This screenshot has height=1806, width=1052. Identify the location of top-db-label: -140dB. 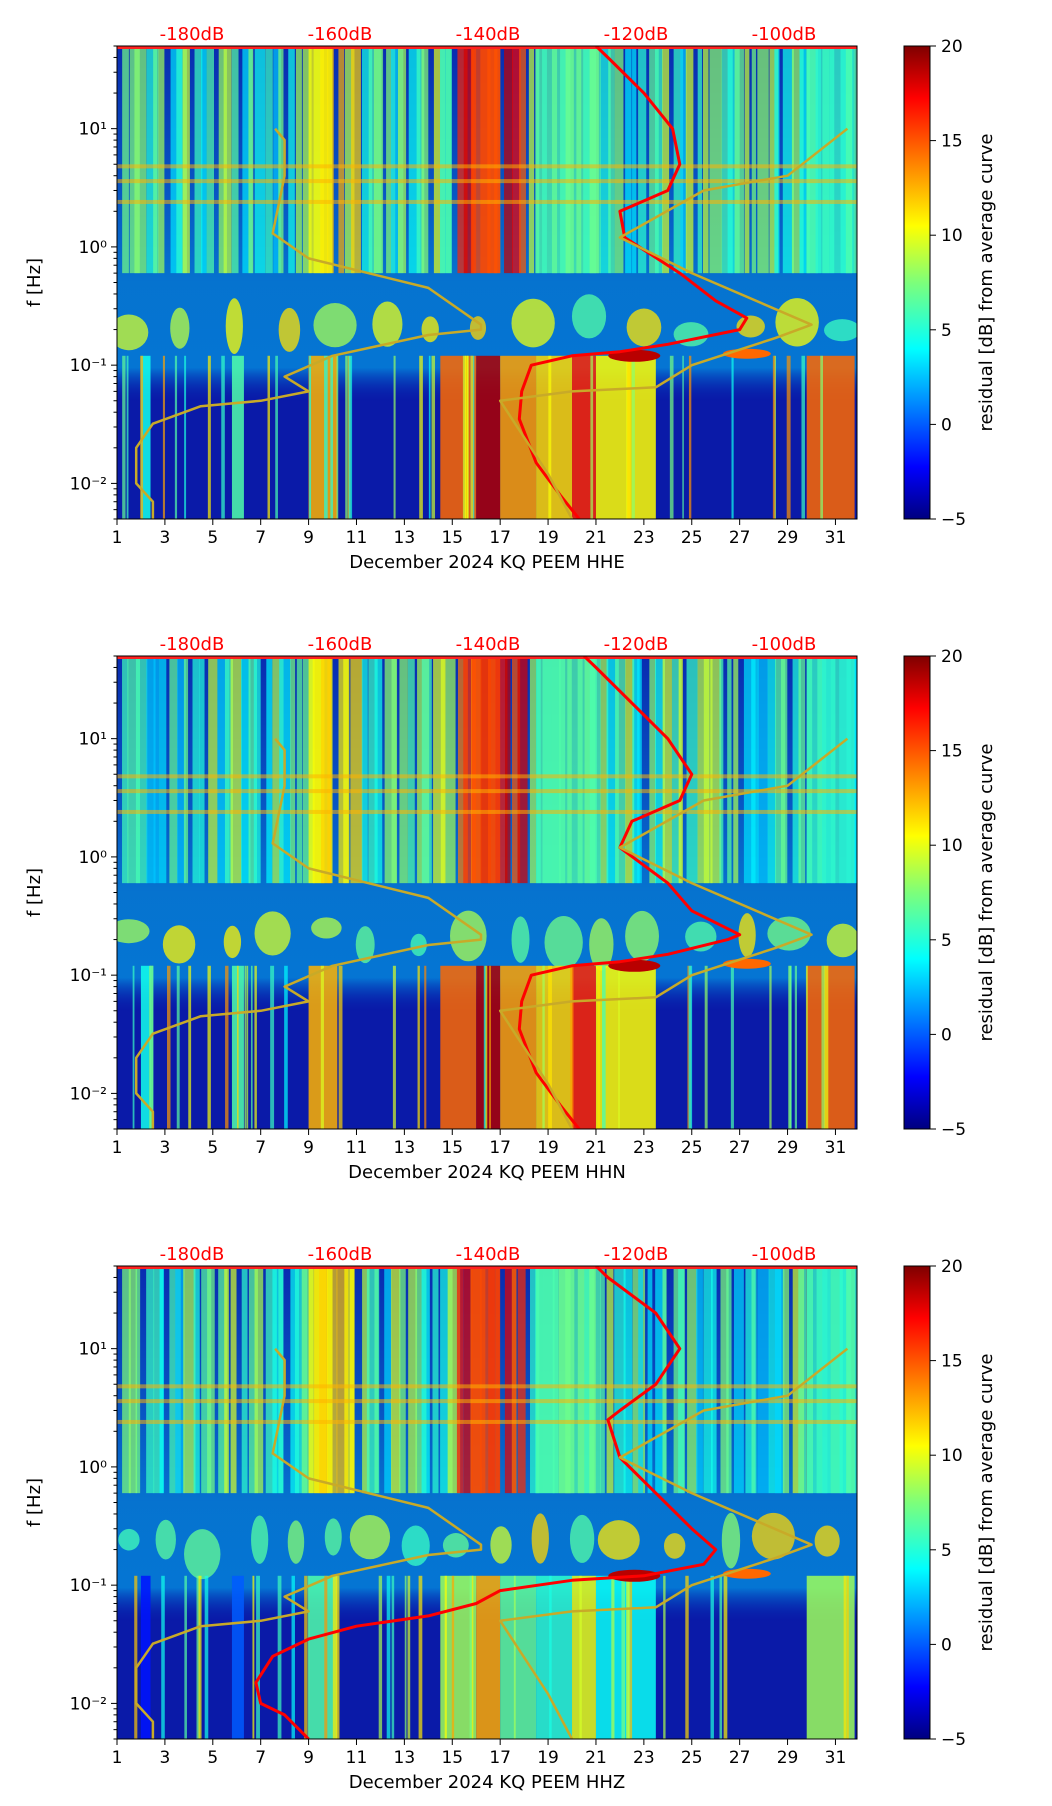
(488, 1254).